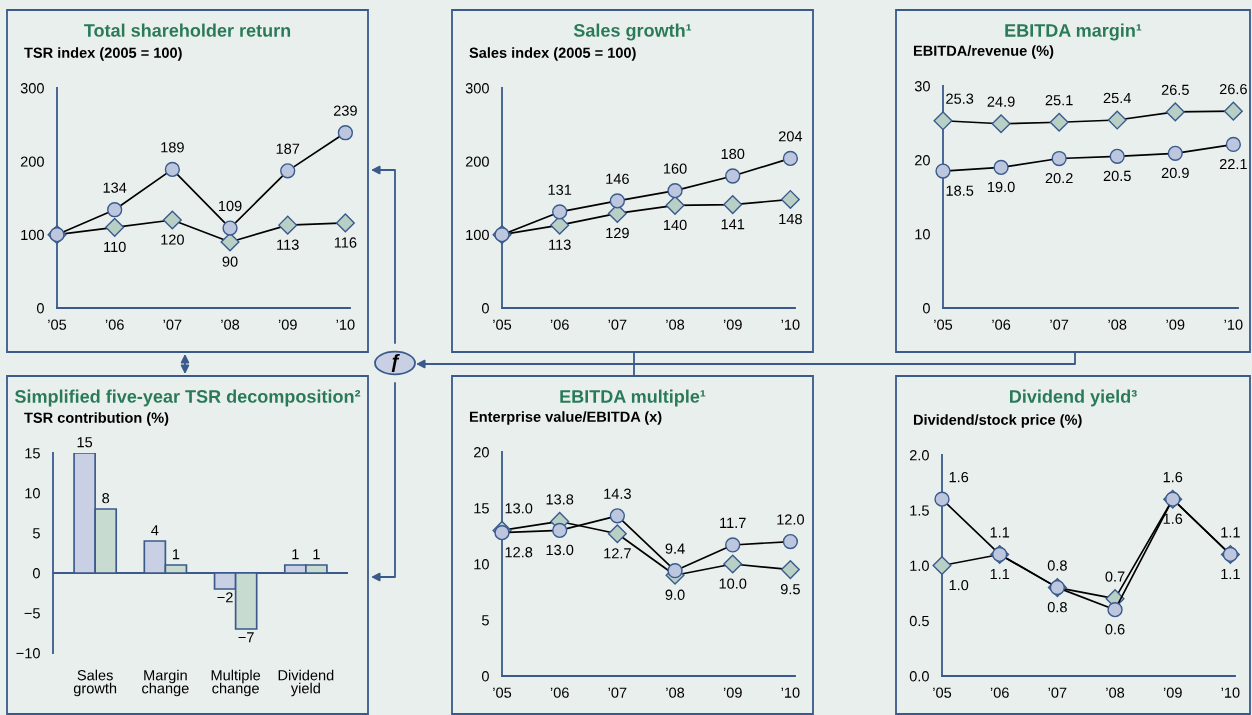 Image resolution: width=1252 pixels, height=715 pixels. I want to click on y-axis-title: TSR index (2005 = 100), so click(103, 54).